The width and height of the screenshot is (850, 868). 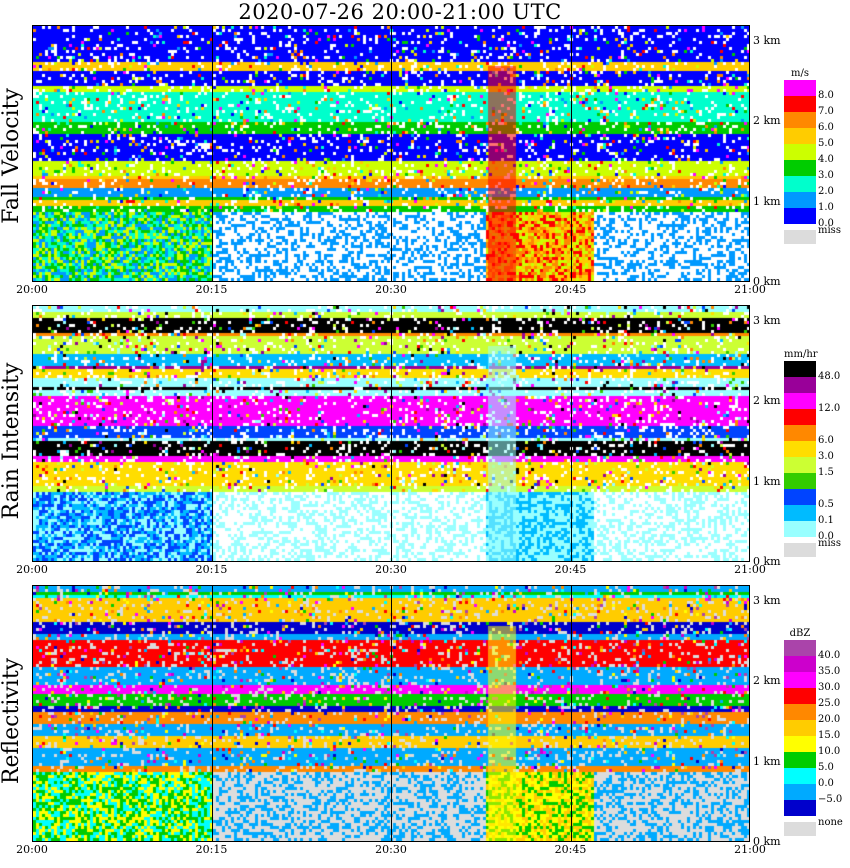 I want to click on legend-swatch: 30.0, so click(x=814, y=682).